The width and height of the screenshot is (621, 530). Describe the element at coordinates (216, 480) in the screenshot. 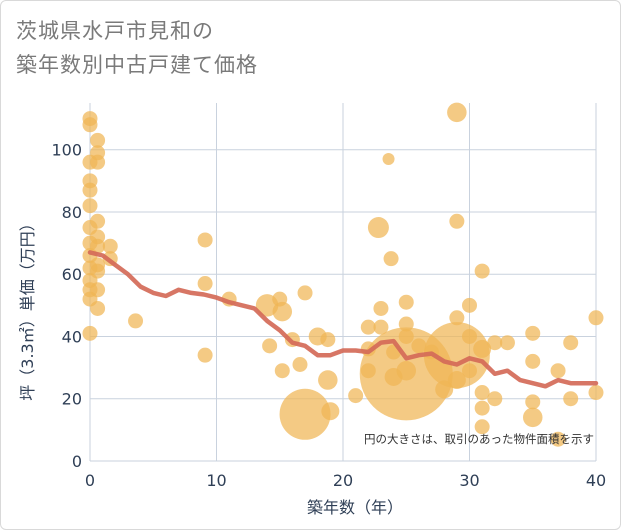

I see `x-tick-label: 10` at that location.